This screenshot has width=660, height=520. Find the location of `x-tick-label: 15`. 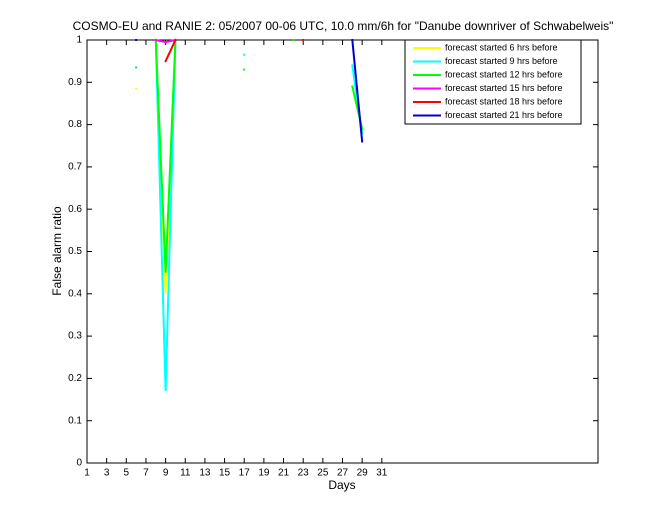

x-tick-label: 15 is located at coordinates (225, 473).